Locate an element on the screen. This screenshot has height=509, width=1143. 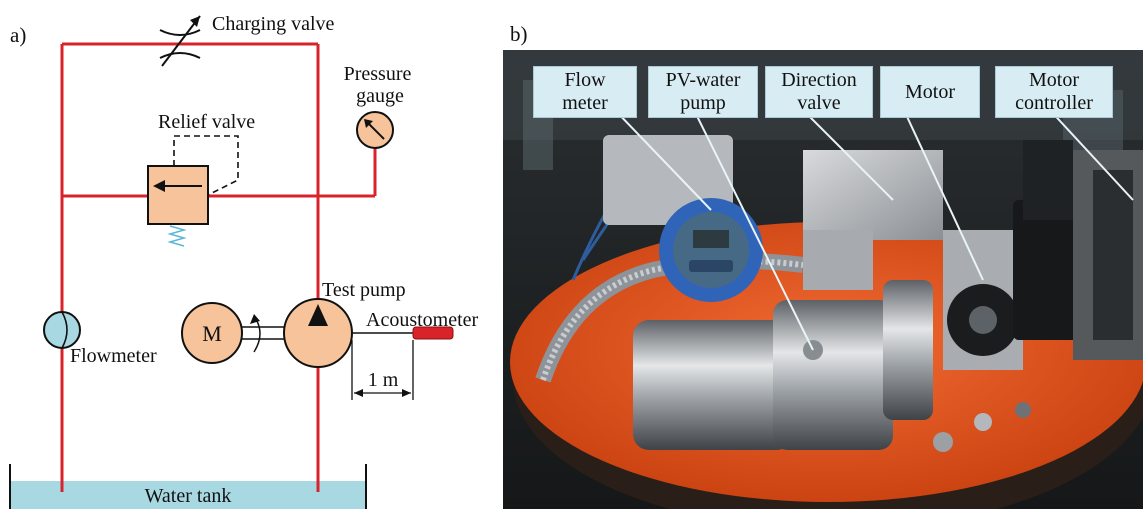
acoustometer-symbol: Acoustometer is located at coordinates (415, 324).